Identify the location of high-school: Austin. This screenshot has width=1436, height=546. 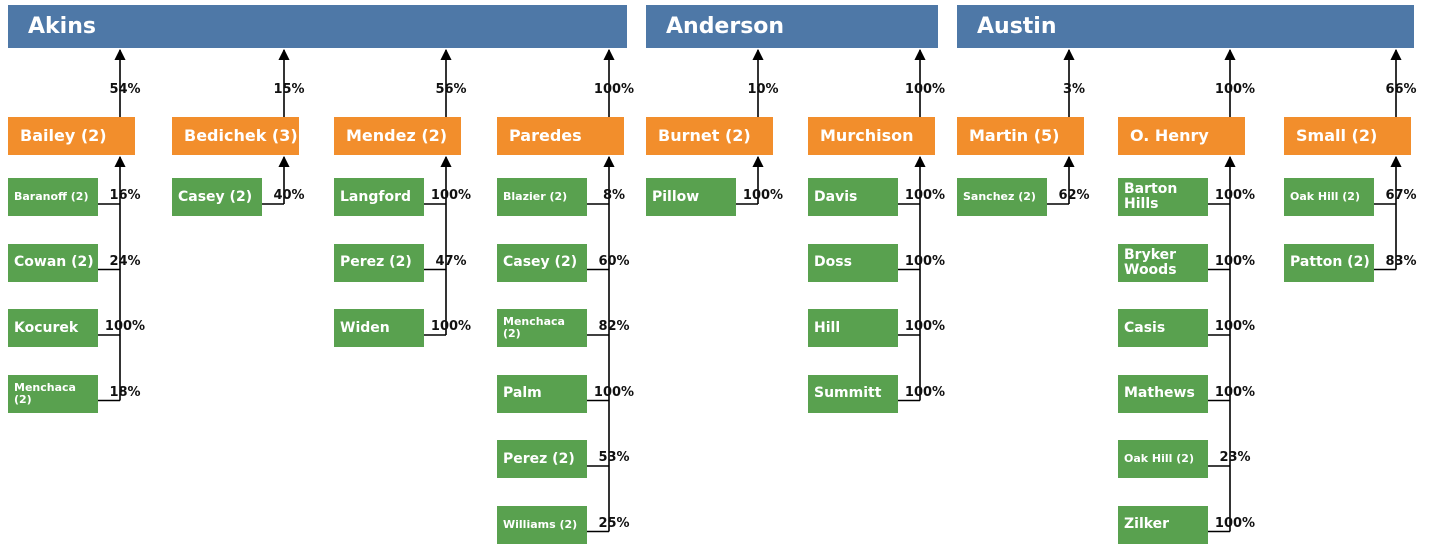
(1185, 26).